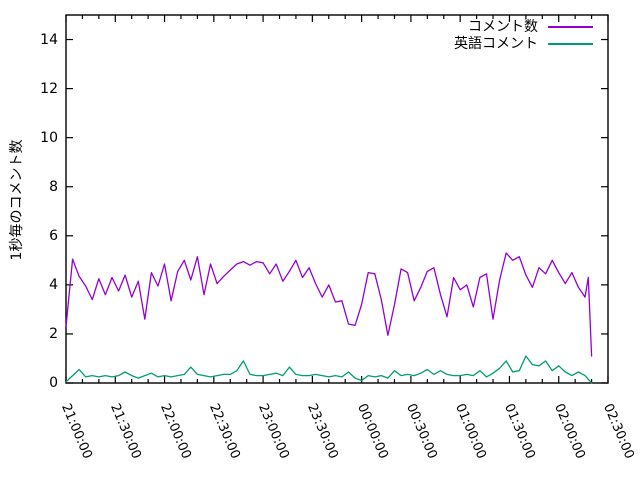 Image resolution: width=640 pixels, height=480 pixels. I want to click on y-tick-label: 4, so click(53, 284).